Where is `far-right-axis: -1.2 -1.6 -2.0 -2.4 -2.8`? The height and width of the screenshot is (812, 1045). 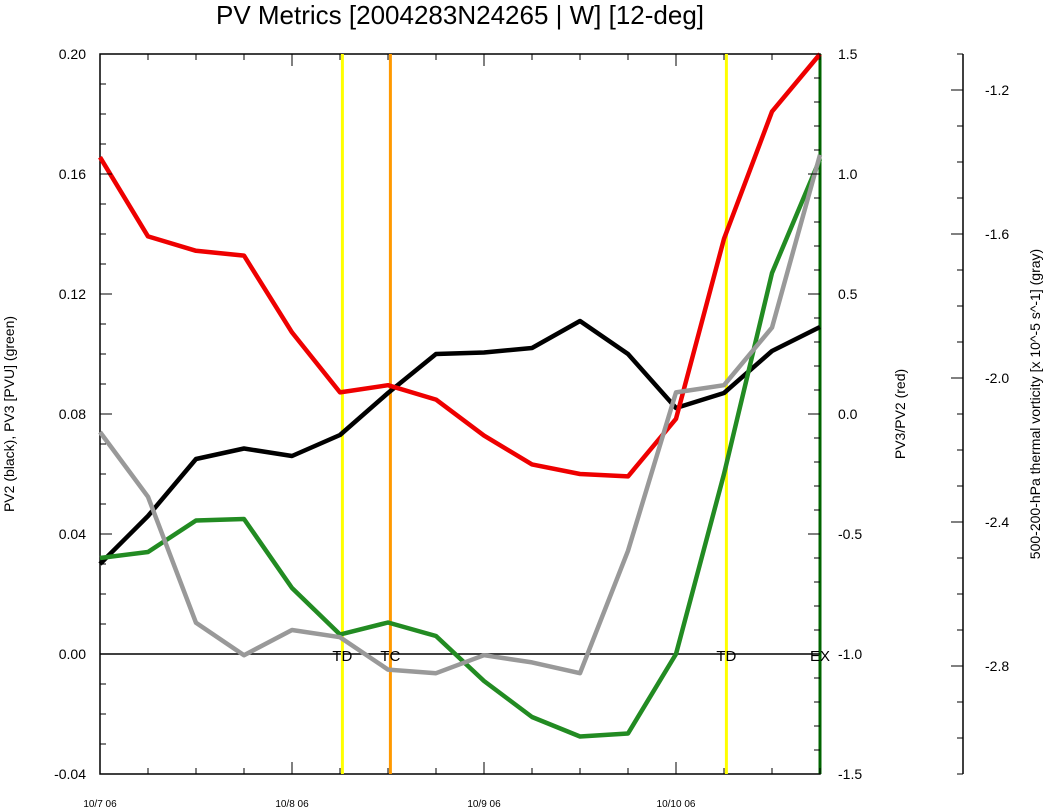
far-right-axis: -1.2 -1.6 -2.0 -2.4 -2.8 is located at coordinates (980, 414).